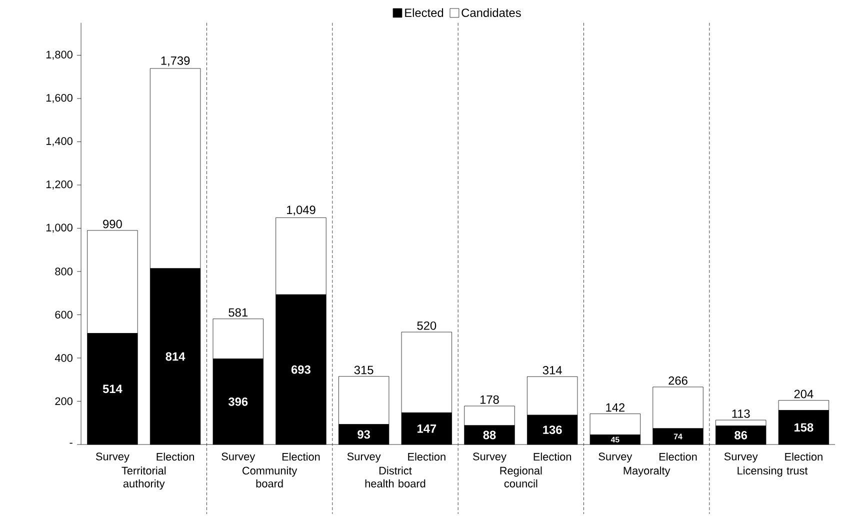  Describe the element at coordinates (300, 369) in the screenshot. I see `data-label: 693` at that location.